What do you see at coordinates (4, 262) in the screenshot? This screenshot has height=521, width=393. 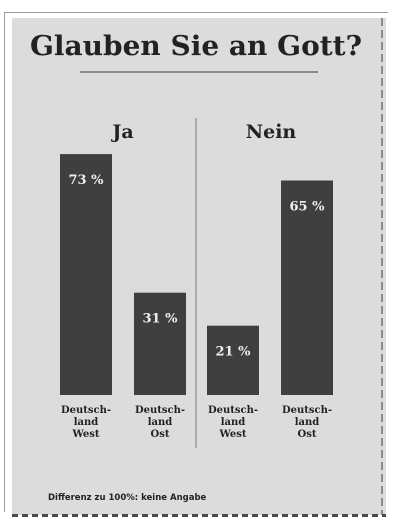 I see `frame-left-border` at bounding box center [4, 262].